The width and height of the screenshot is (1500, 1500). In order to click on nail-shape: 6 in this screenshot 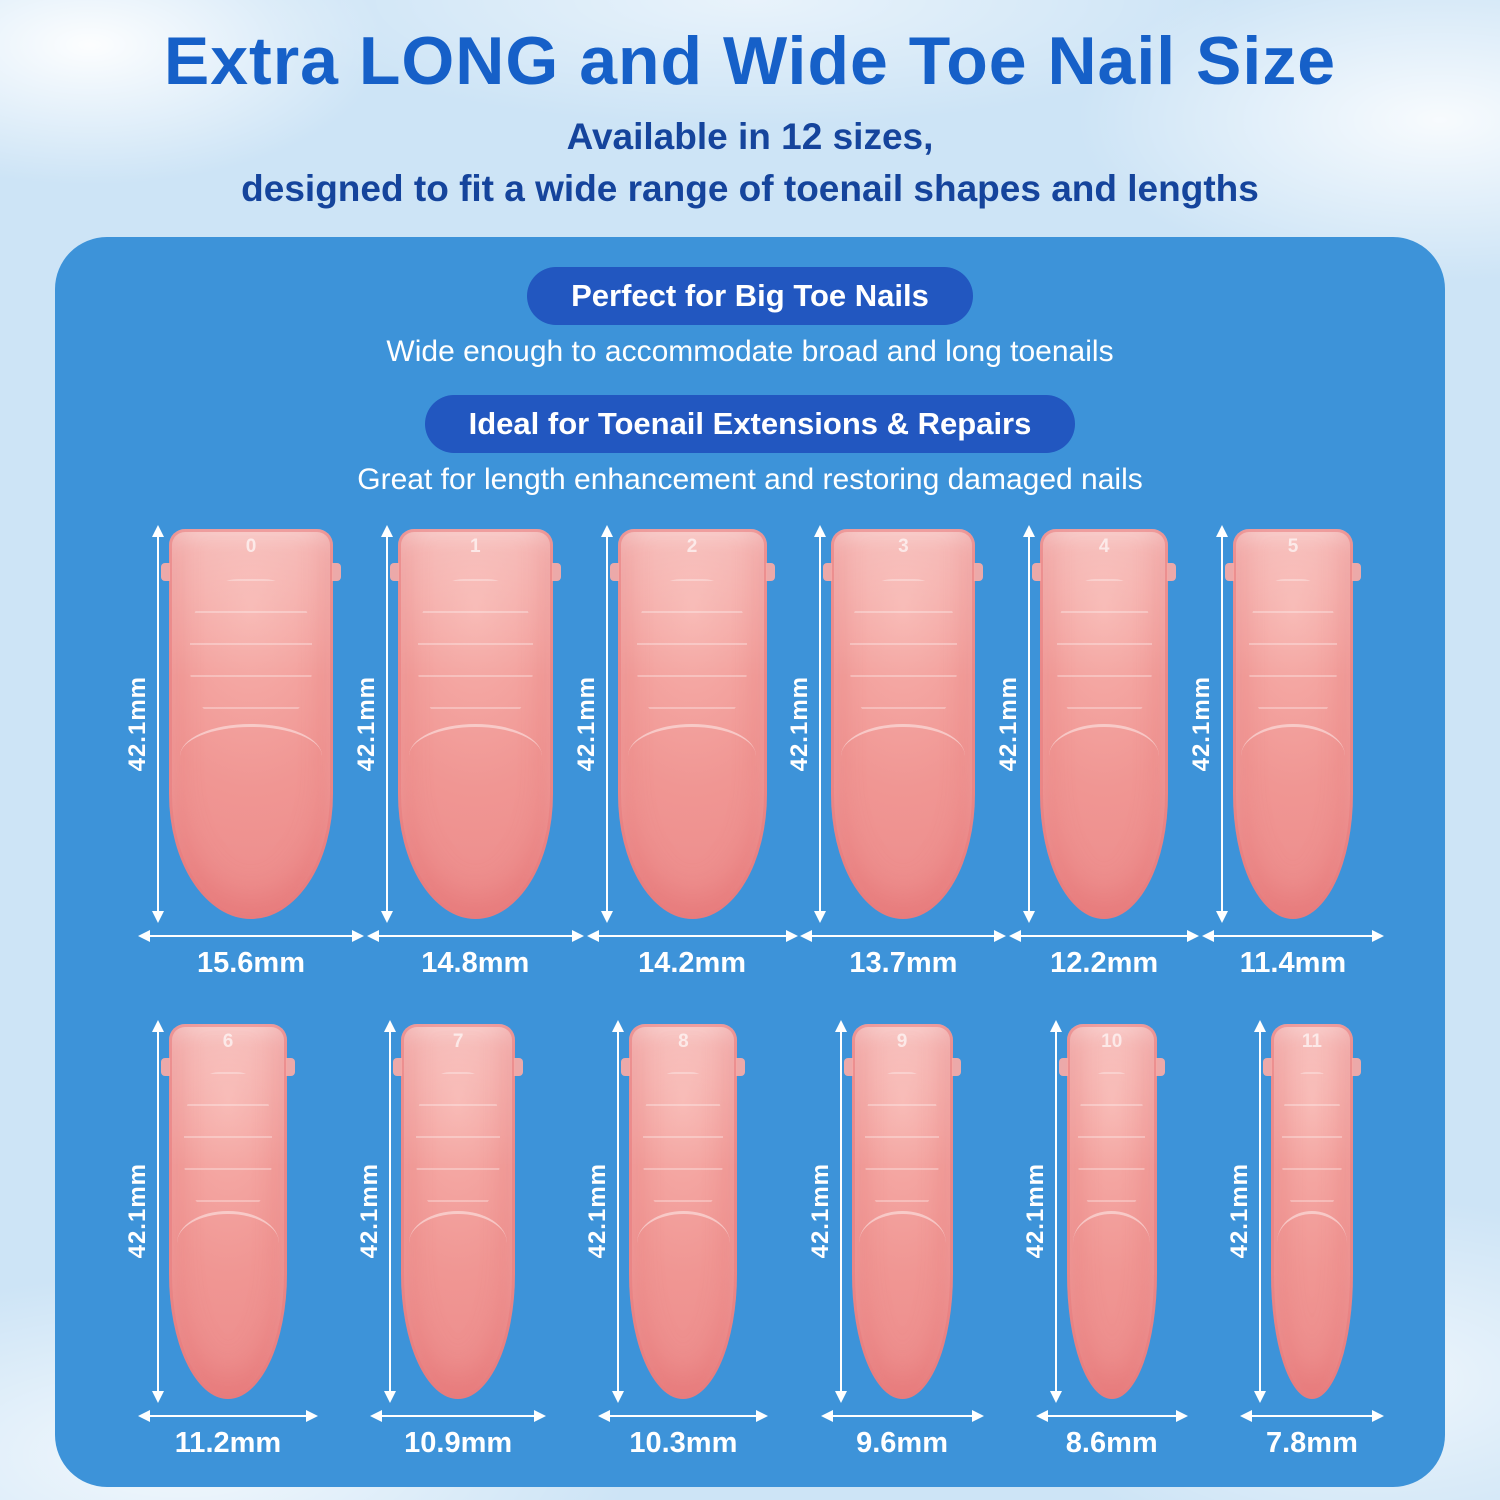, I will do `click(228, 1211)`.